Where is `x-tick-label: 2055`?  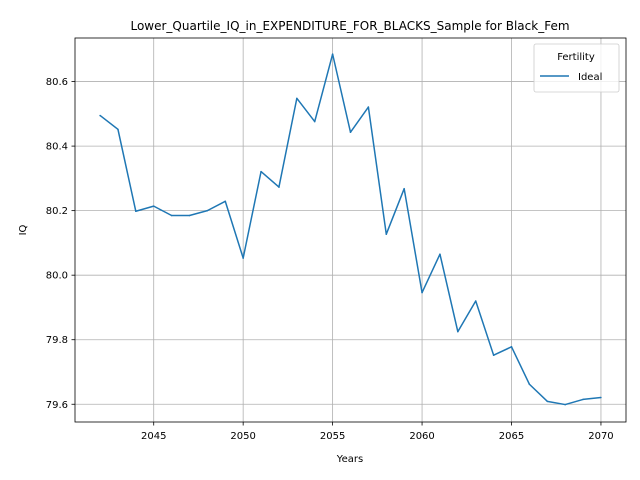
x-tick-label: 2055 is located at coordinates (332, 436).